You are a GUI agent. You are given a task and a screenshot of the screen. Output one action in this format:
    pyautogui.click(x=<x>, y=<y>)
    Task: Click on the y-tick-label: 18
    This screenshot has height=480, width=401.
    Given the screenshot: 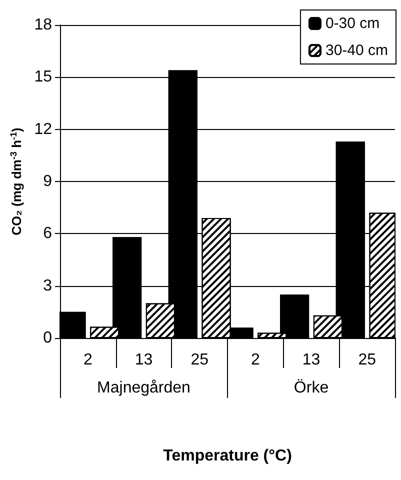 What is the action you would take?
    pyautogui.click(x=43, y=25)
    